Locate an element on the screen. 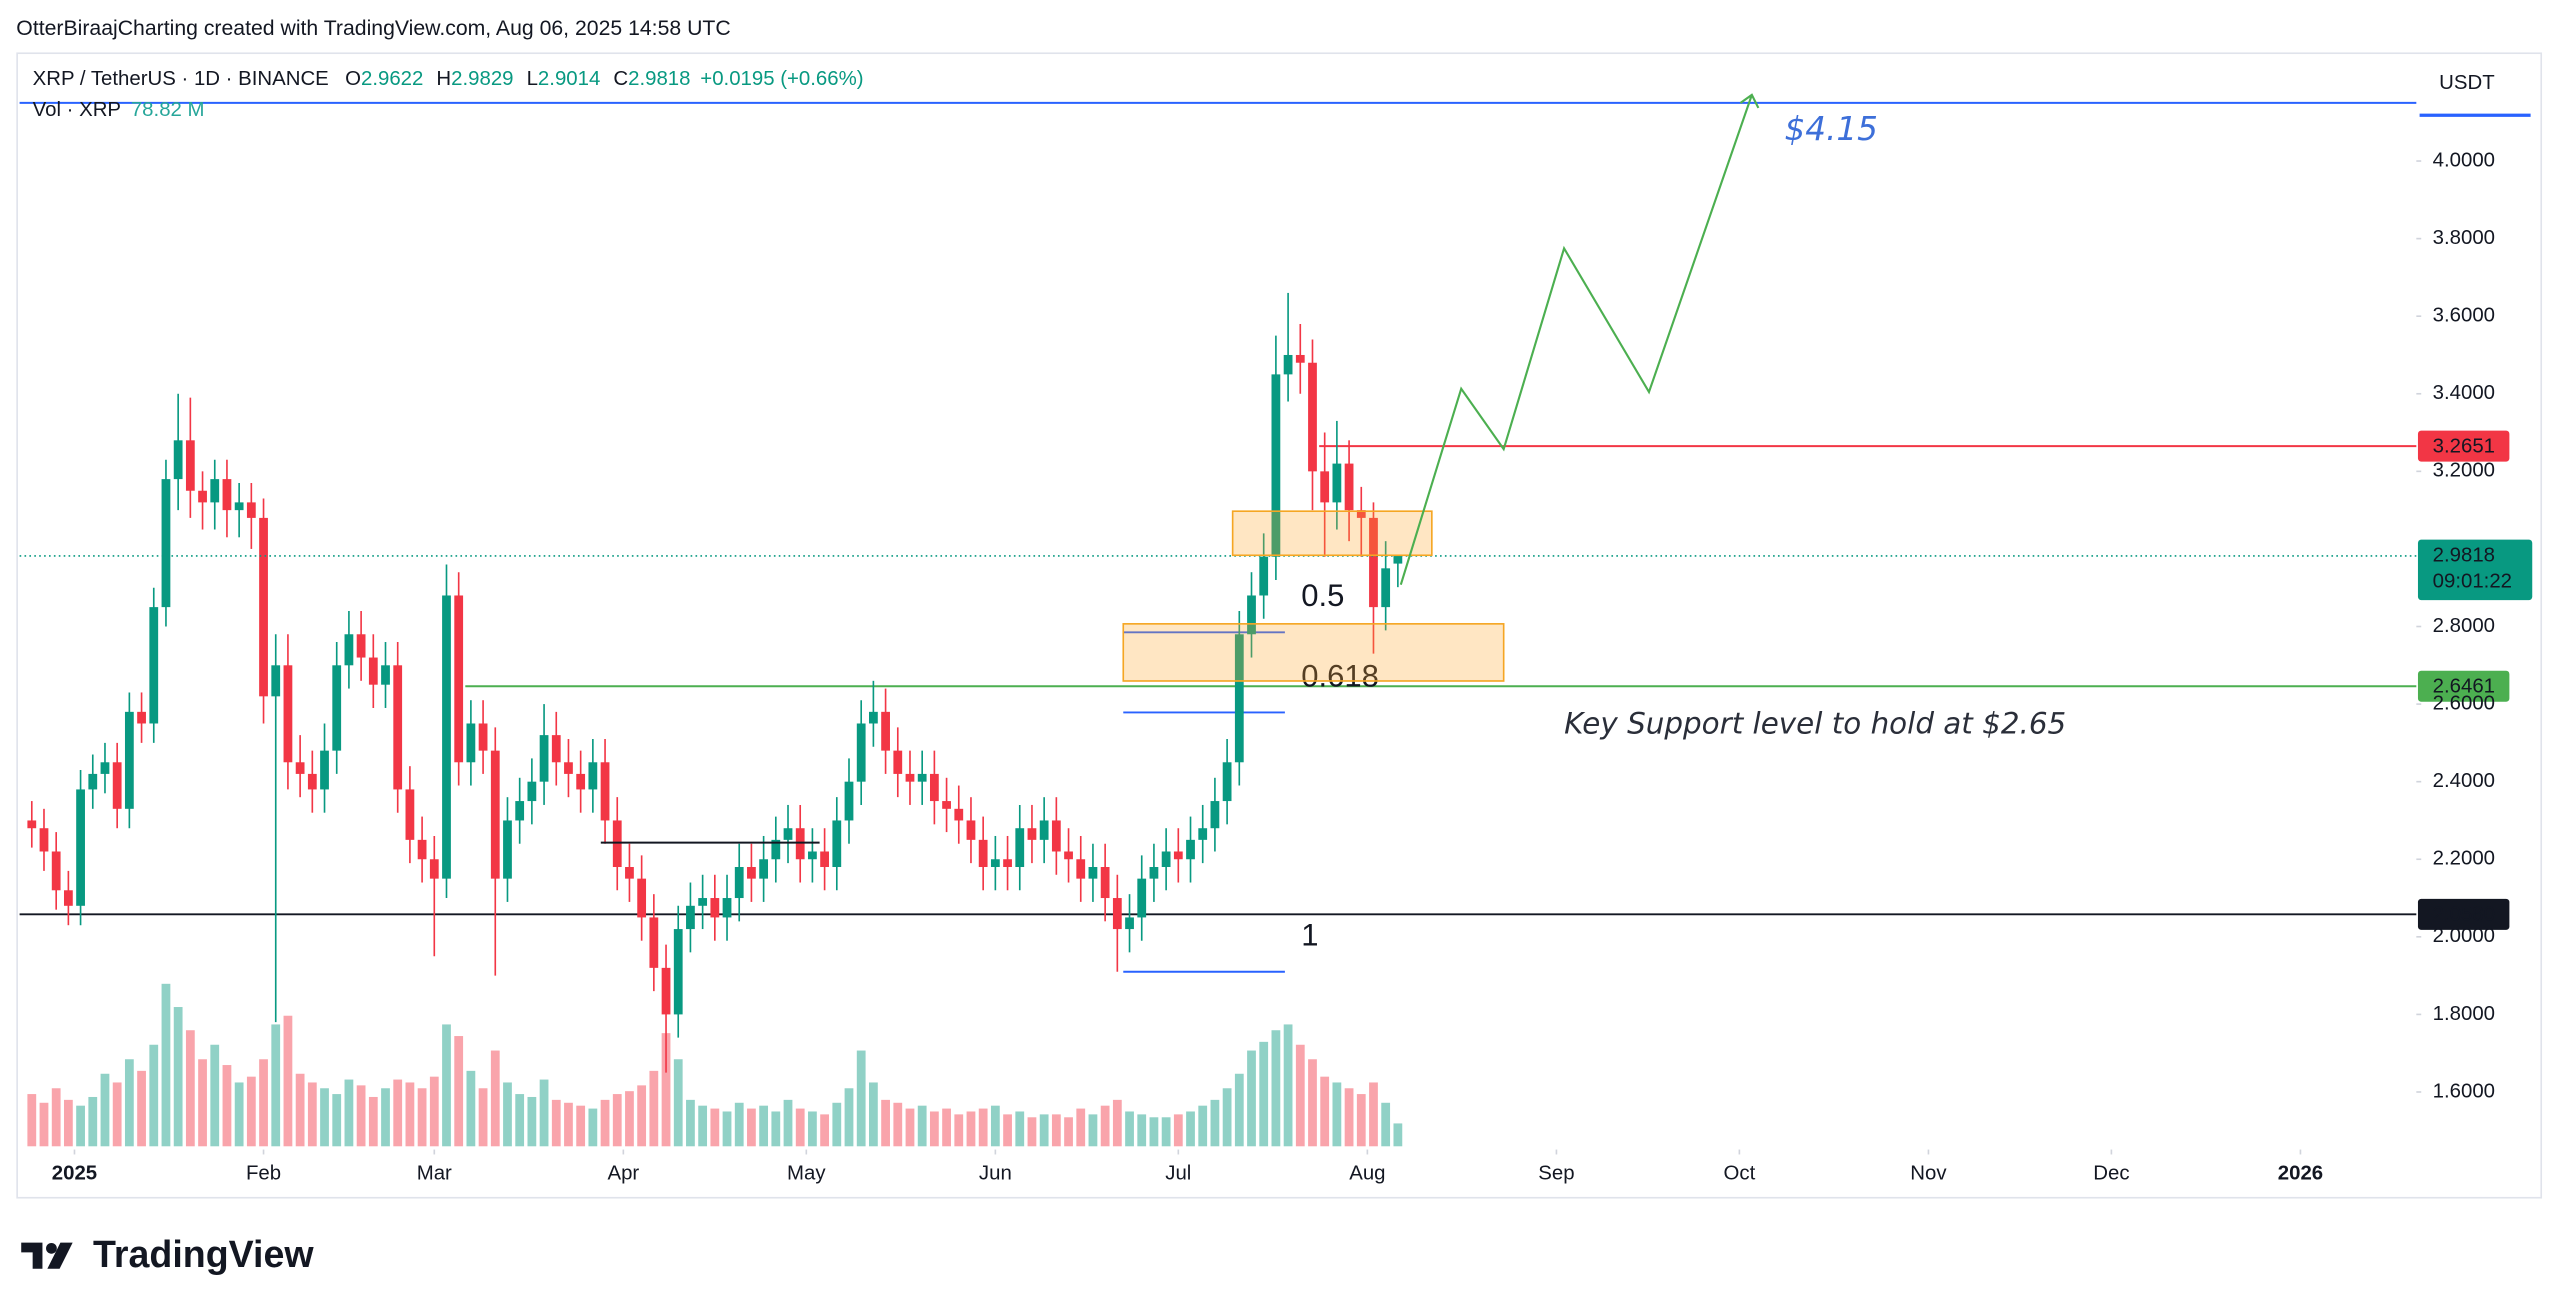 The width and height of the screenshot is (2560, 1313). brand-name: TradingView is located at coordinates (203, 1254).